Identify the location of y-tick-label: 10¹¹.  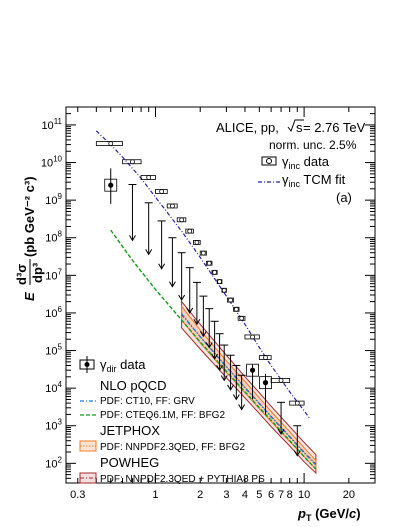
(51, 124).